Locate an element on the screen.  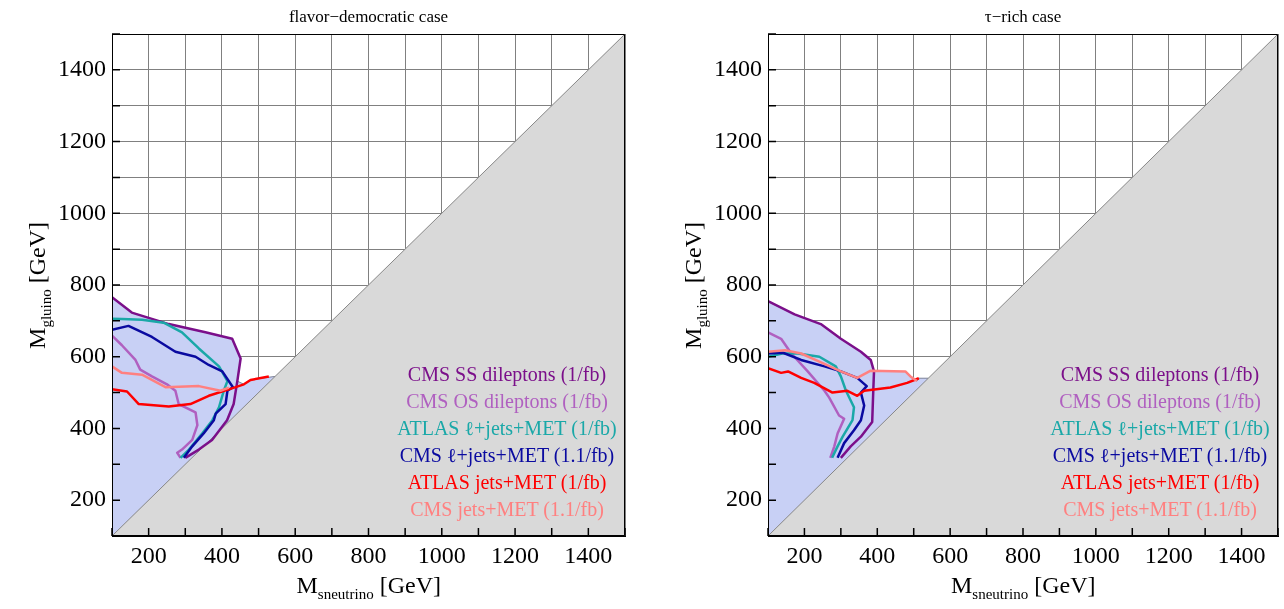
chart-title: τ−rich case is located at coordinates (1023, 16).